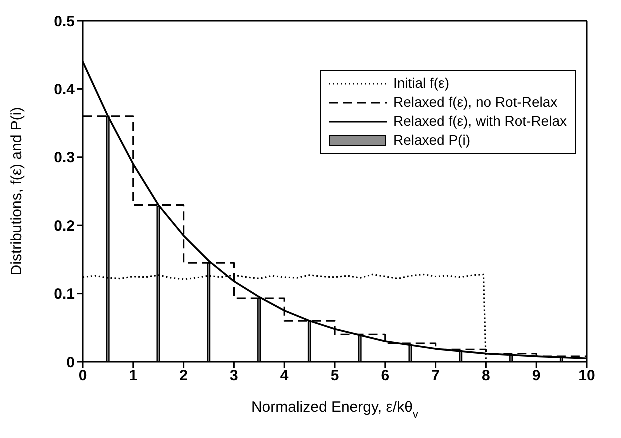 This screenshot has width=621, height=438. I want to click on x-tick-label: 5, so click(335, 376).